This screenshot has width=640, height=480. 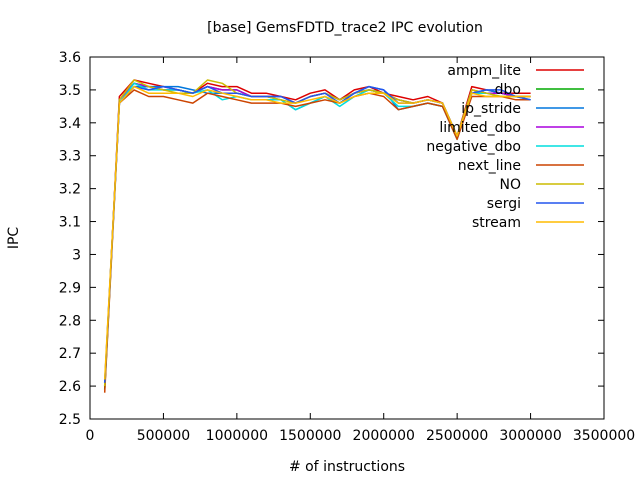 What do you see at coordinates (530, 436) in the screenshot?
I see `x-tick-label: 3000000` at bounding box center [530, 436].